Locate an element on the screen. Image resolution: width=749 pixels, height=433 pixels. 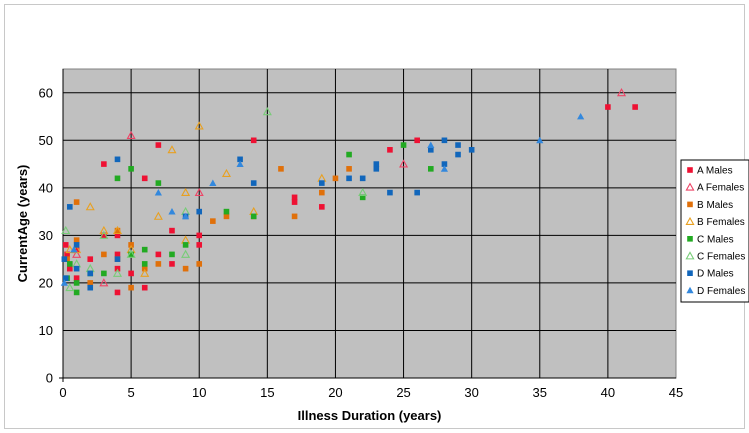
legend-label: B Males is located at coordinates (715, 205).